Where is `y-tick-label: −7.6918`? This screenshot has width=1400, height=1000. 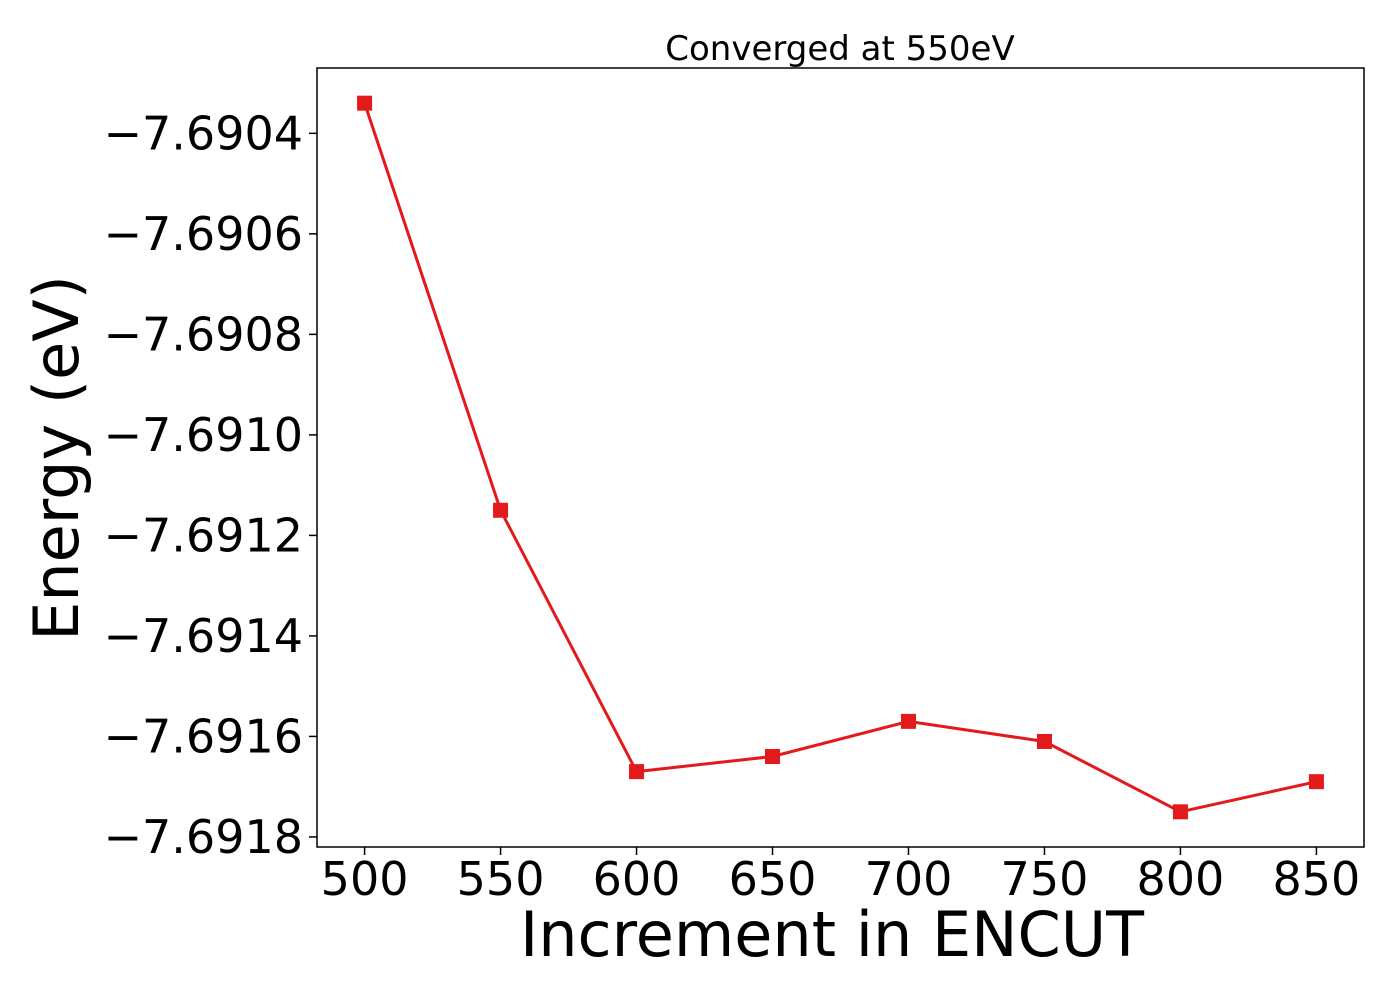
y-tick-label: −7.6918 is located at coordinates (204, 837).